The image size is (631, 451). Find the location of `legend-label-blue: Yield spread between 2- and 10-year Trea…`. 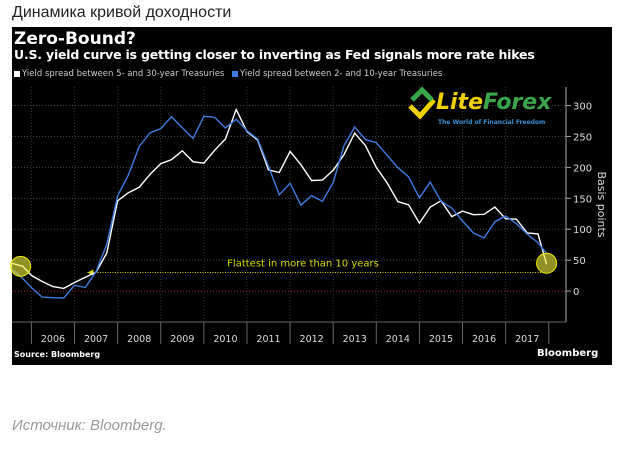

legend-label-blue: Yield spread between 2- and 10-year Trea… is located at coordinates (341, 74).